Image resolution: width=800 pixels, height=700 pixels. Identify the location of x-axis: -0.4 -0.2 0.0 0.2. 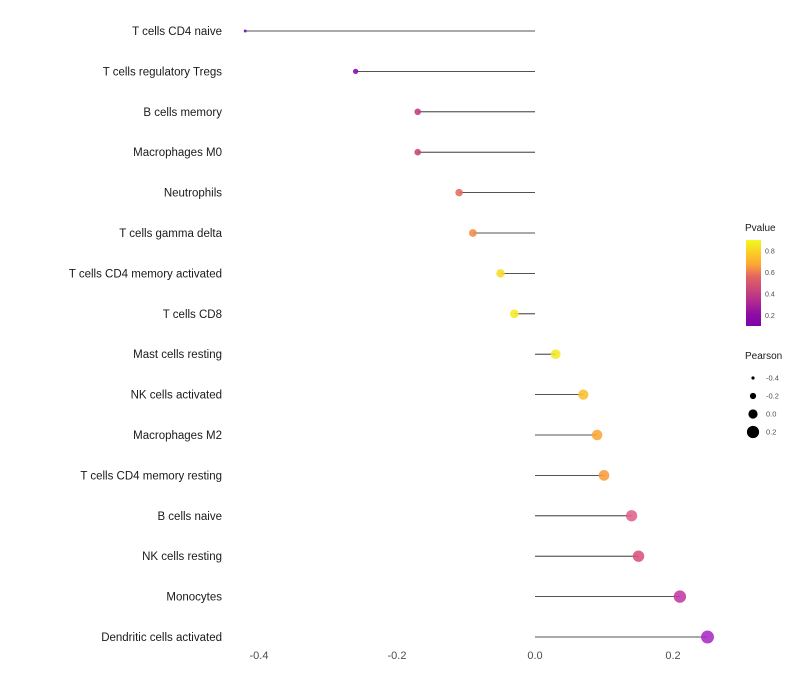
(465, 656).